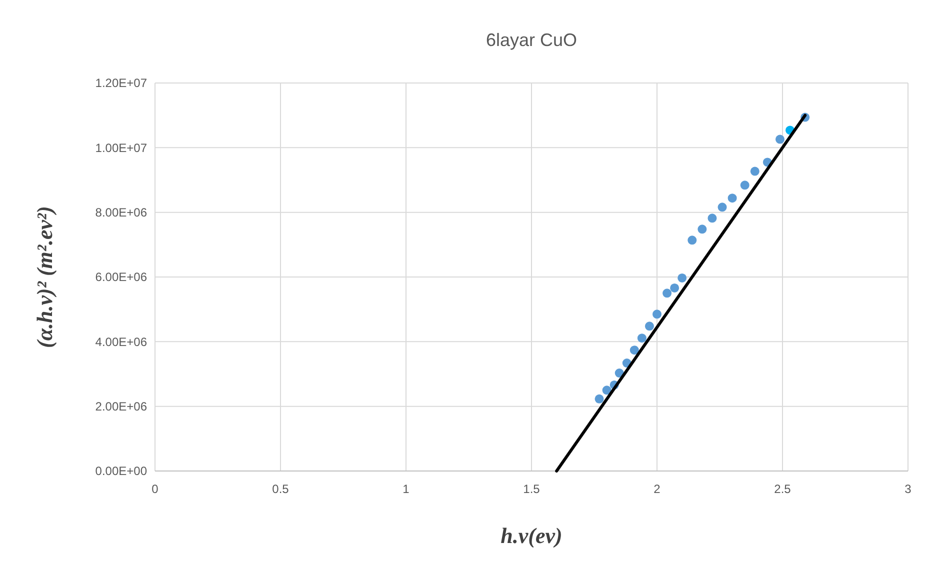  Describe the element at coordinates (121, 147) in the screenshot. I see `y-tick-label: 1.00E+07` at that location.